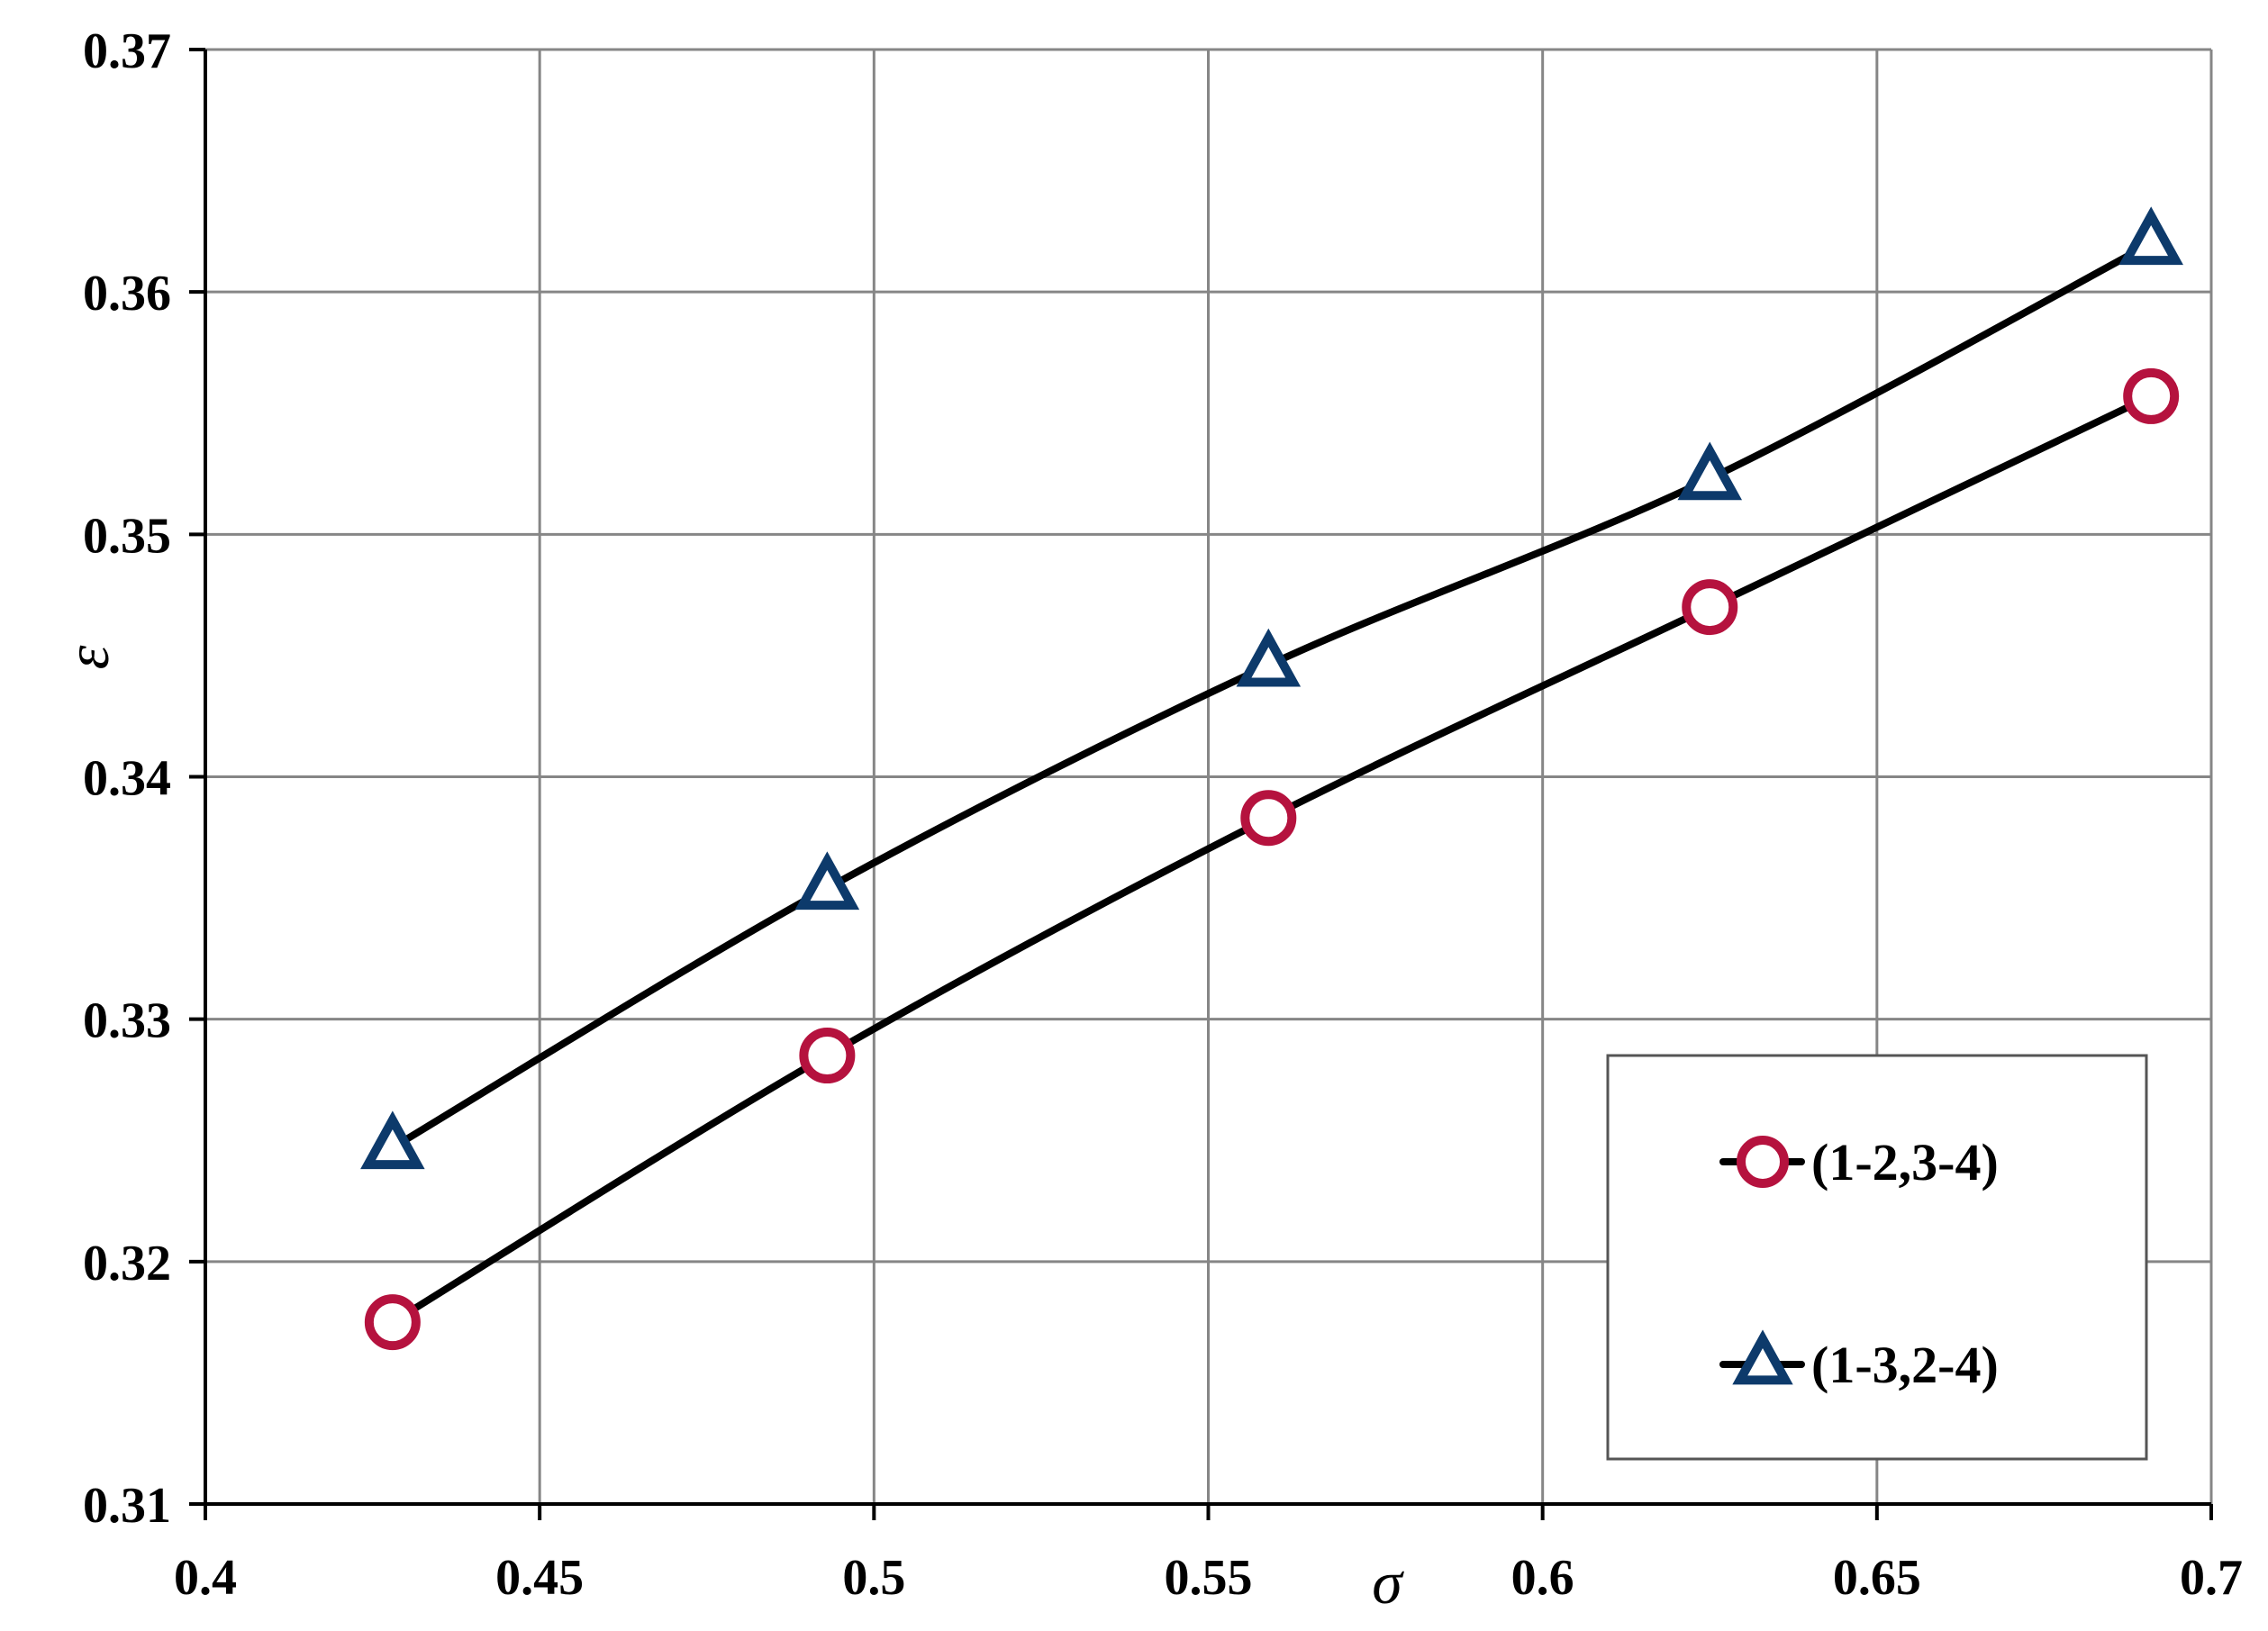 This screenshot has width=2268, height=1631. What do you see at coordinates (127, 294) in the screenshot?
I see `y-tick-label: 0.36` at bounding box center [127, 294].